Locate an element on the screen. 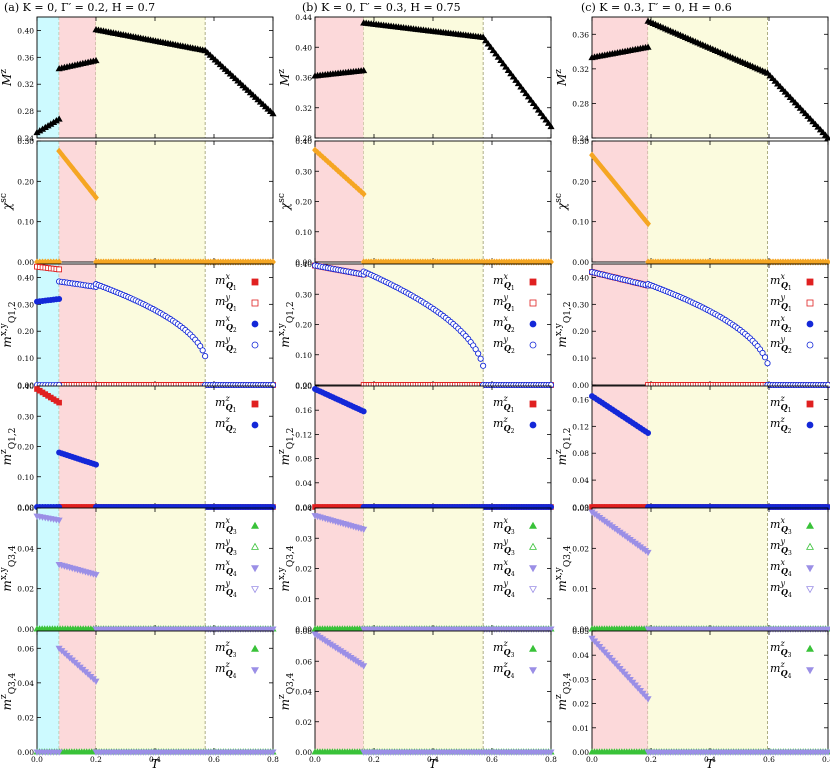  x-tick-label: 0.8 is located at coordinates (826, 759).